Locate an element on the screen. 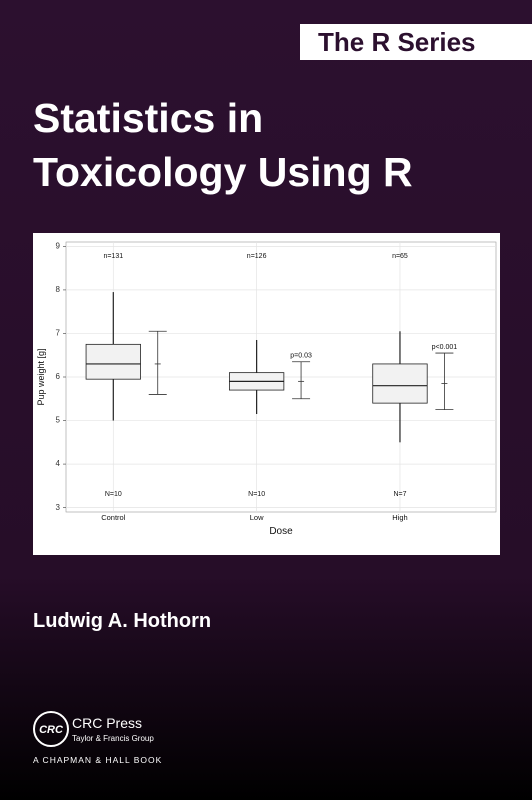 Image resolution: width=532 pixels, height=805 pixels. p-value: p<0.001 is located at coordinates (445, 347).